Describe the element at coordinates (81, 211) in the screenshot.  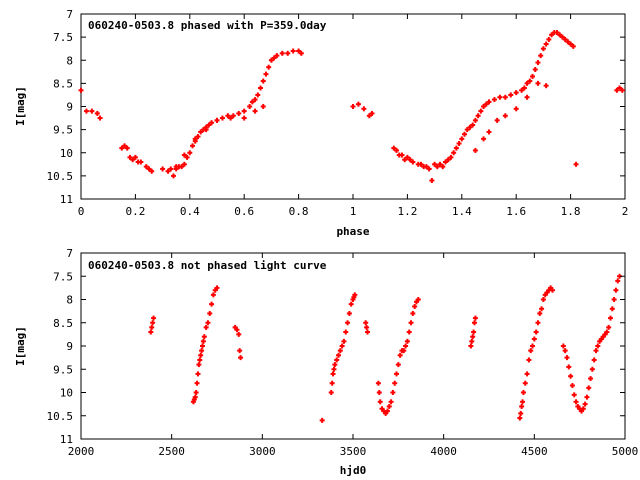
I see `x-tick-label: 0` at that location.